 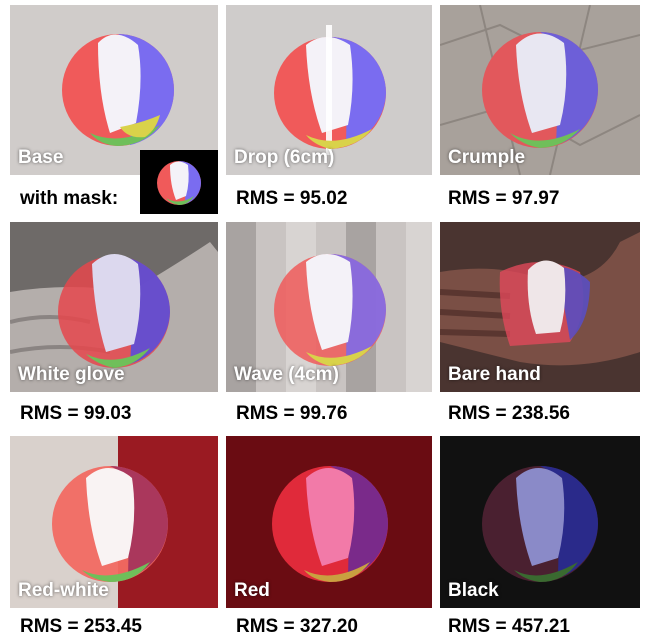 I want to click on panel-wave: Wave (4cm), so click(x=329, y=307).